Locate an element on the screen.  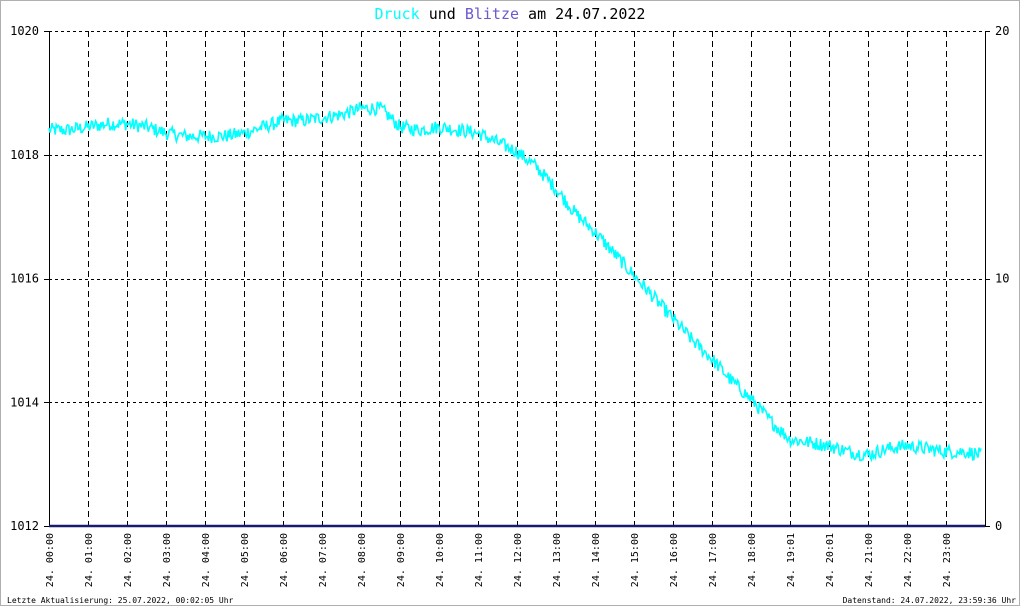
y-left-tick-label: 1018 is located at coordinates (24, 155).